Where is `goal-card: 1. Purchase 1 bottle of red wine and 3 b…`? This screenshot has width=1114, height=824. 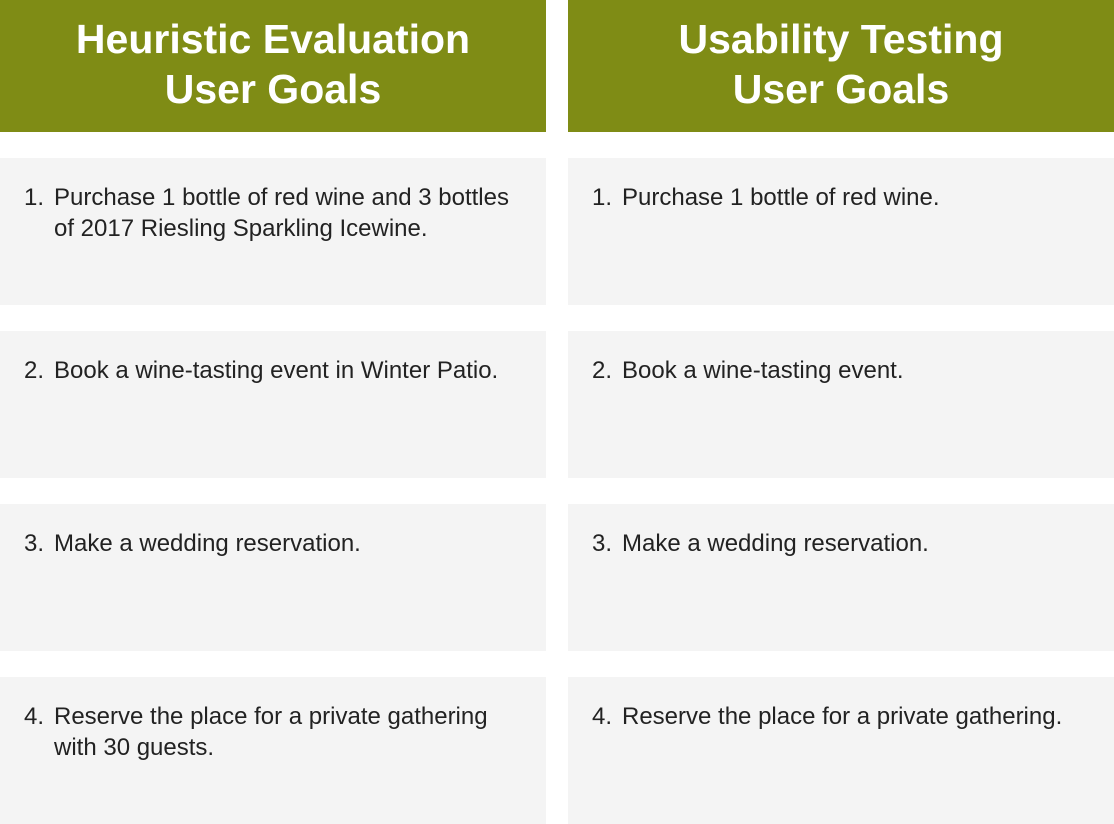 goal-card: 1. Purchase 1 bottle of red wine and 3 b… is located at coordinates (273, 231).